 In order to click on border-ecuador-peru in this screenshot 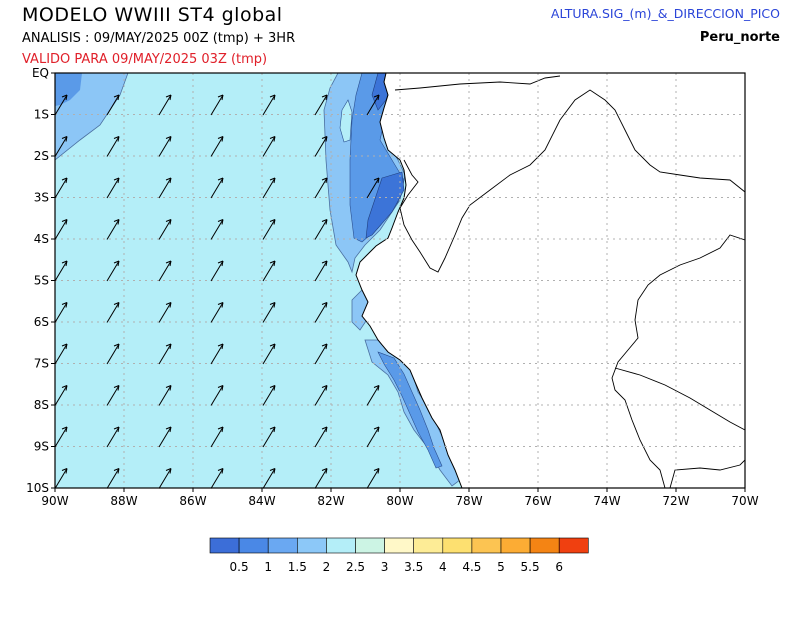, I will do `click(572, 181)`.